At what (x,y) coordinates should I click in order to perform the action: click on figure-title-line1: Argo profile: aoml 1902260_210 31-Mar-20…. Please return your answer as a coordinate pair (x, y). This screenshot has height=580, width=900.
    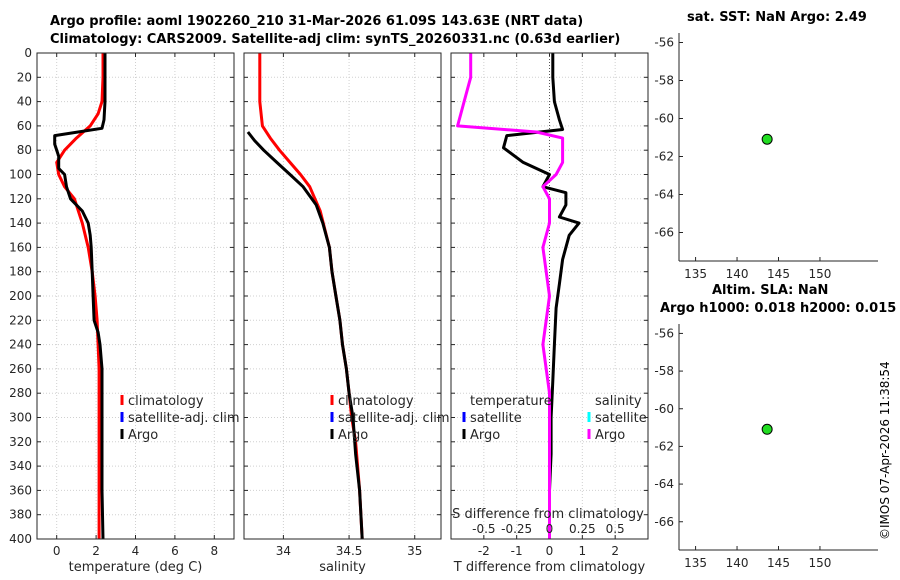
    Looking at the image, I should click on (317, 21).